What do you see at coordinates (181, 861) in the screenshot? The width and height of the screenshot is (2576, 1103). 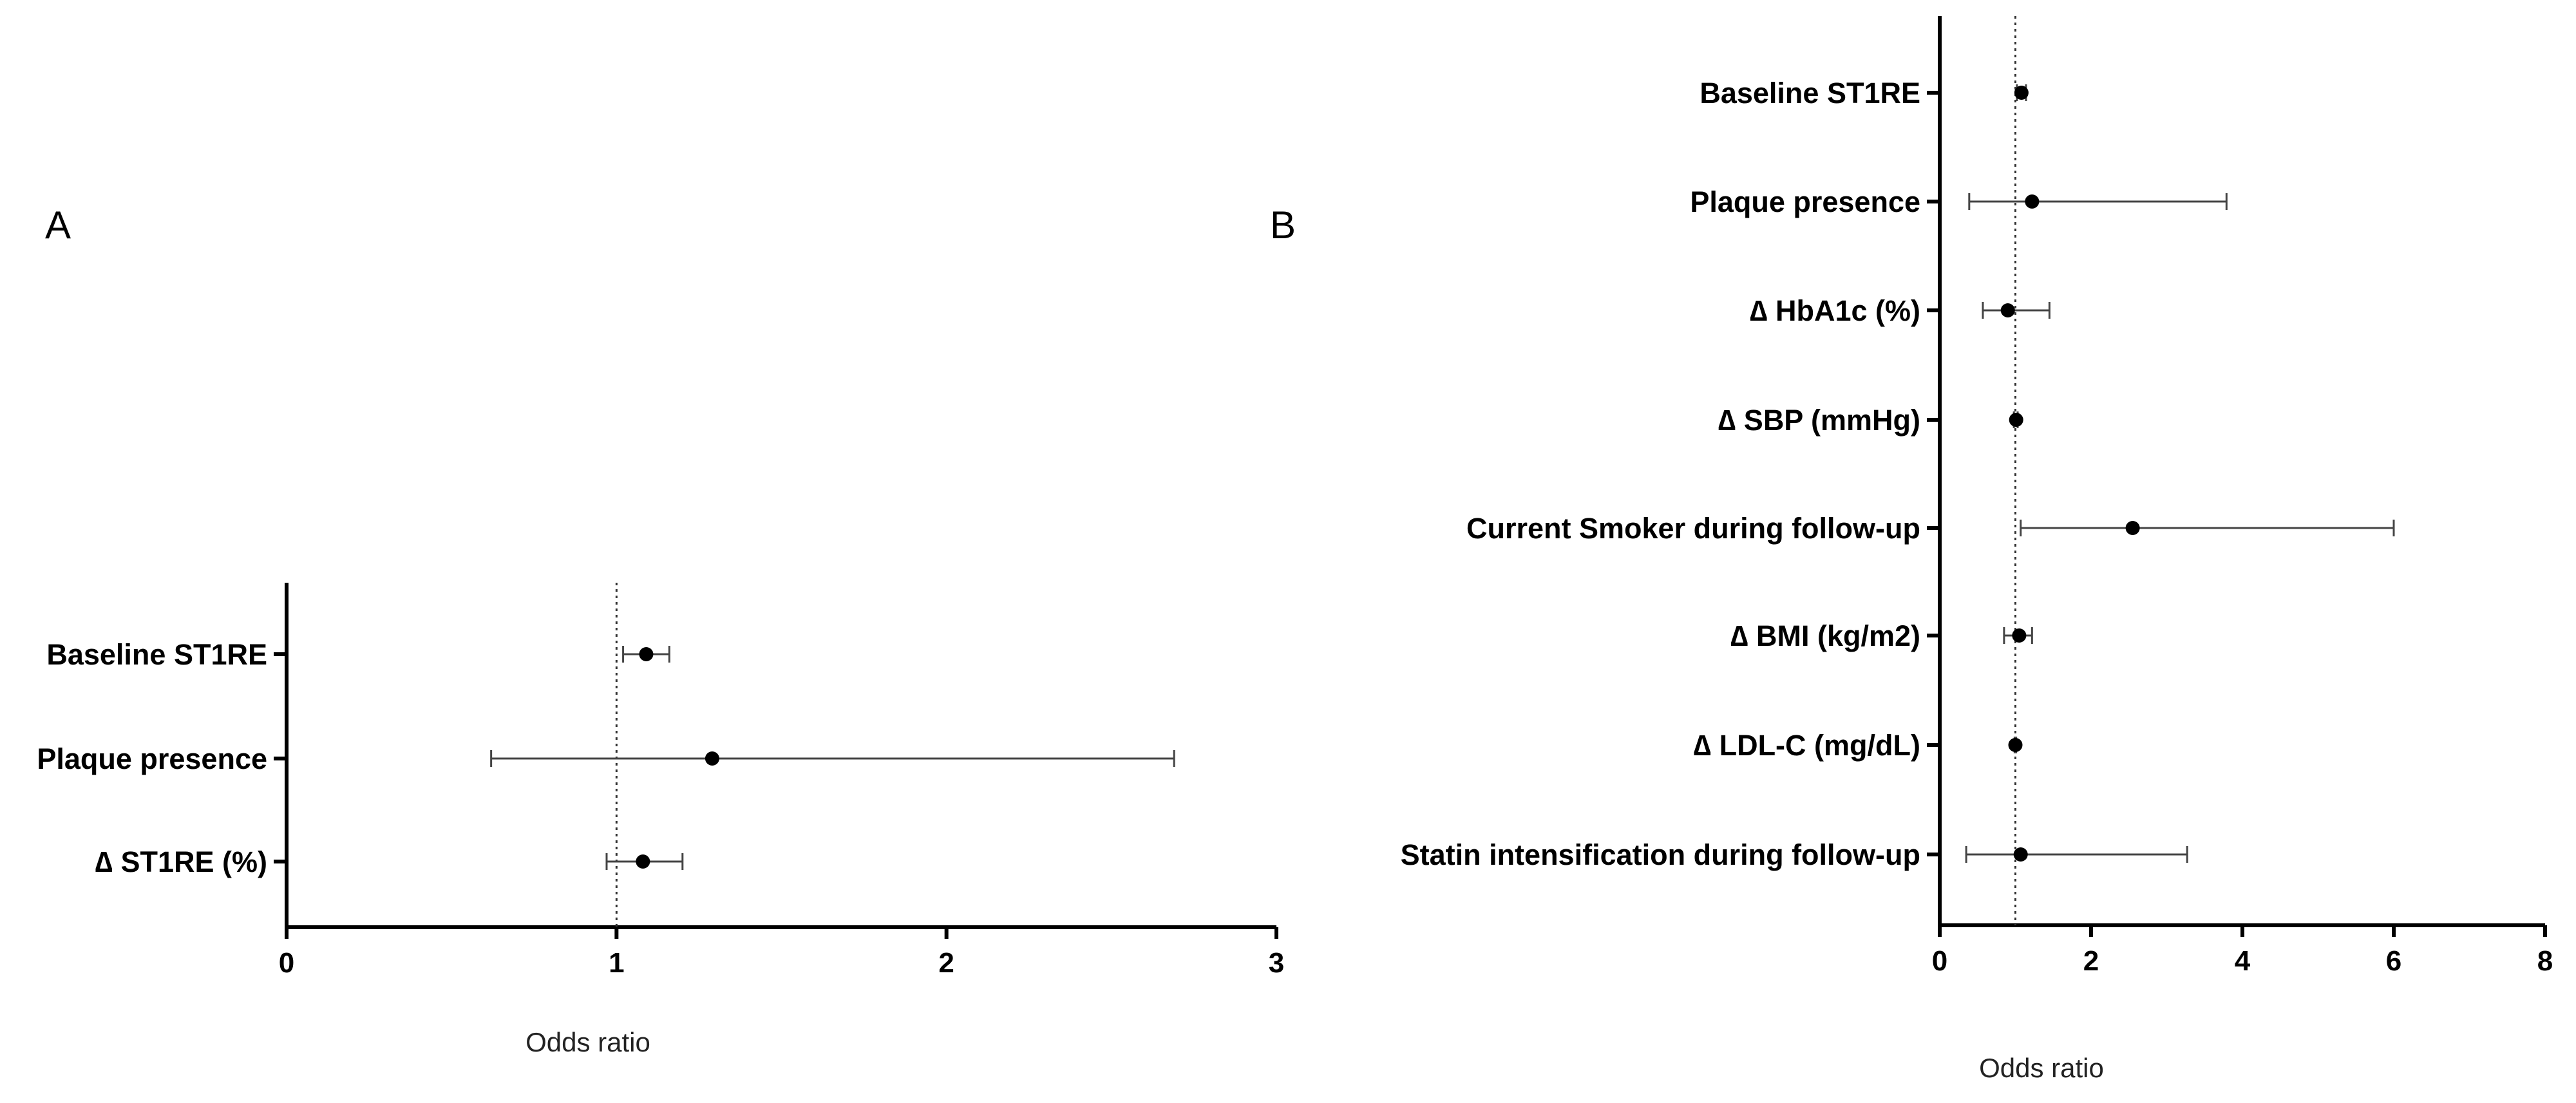 I see `panel-a-row-label: ∆ ST1RE (%)` at bounding box center [181, 861].